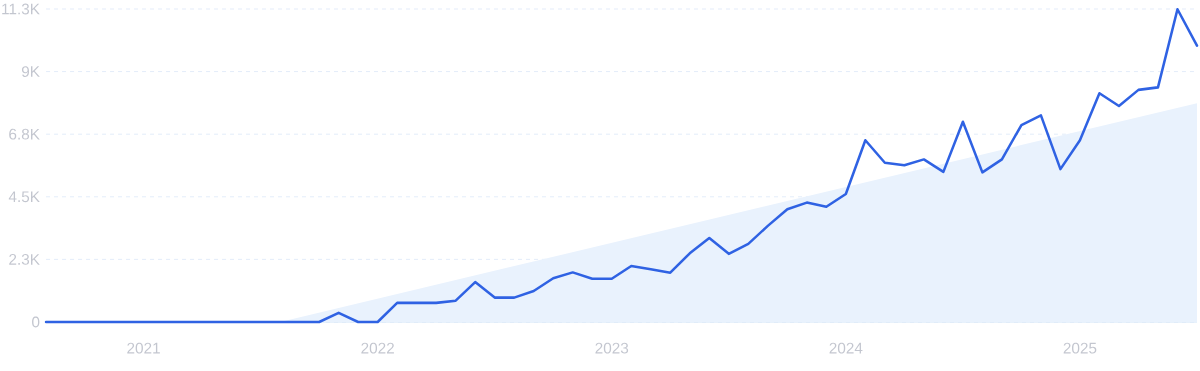 This screenshot has width=1200, height=371. What do you see at coordinates (1080, 348) in the screenshot?
I see `x-tick-label: 2025` at bounding box center [1080, 348].